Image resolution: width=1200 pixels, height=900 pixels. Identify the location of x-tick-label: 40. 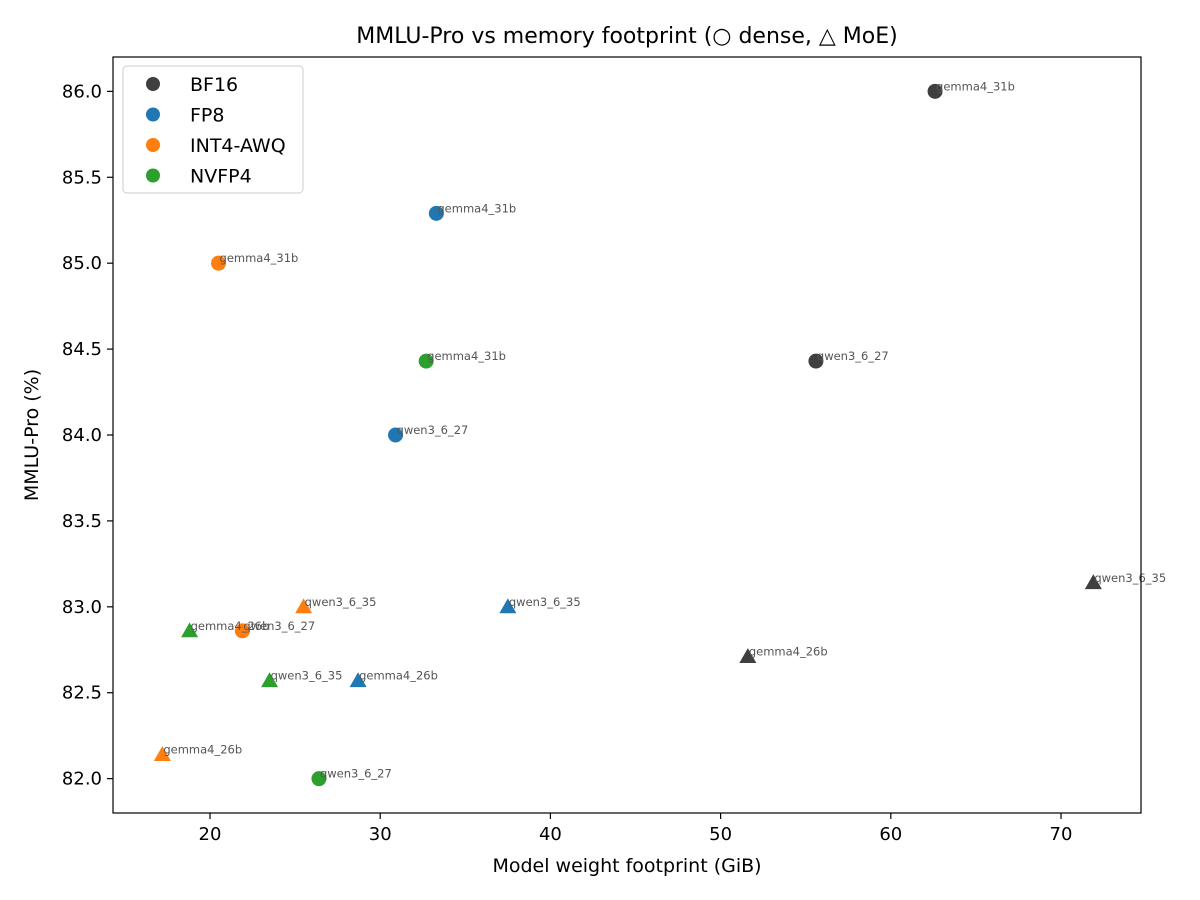
(550, 834).